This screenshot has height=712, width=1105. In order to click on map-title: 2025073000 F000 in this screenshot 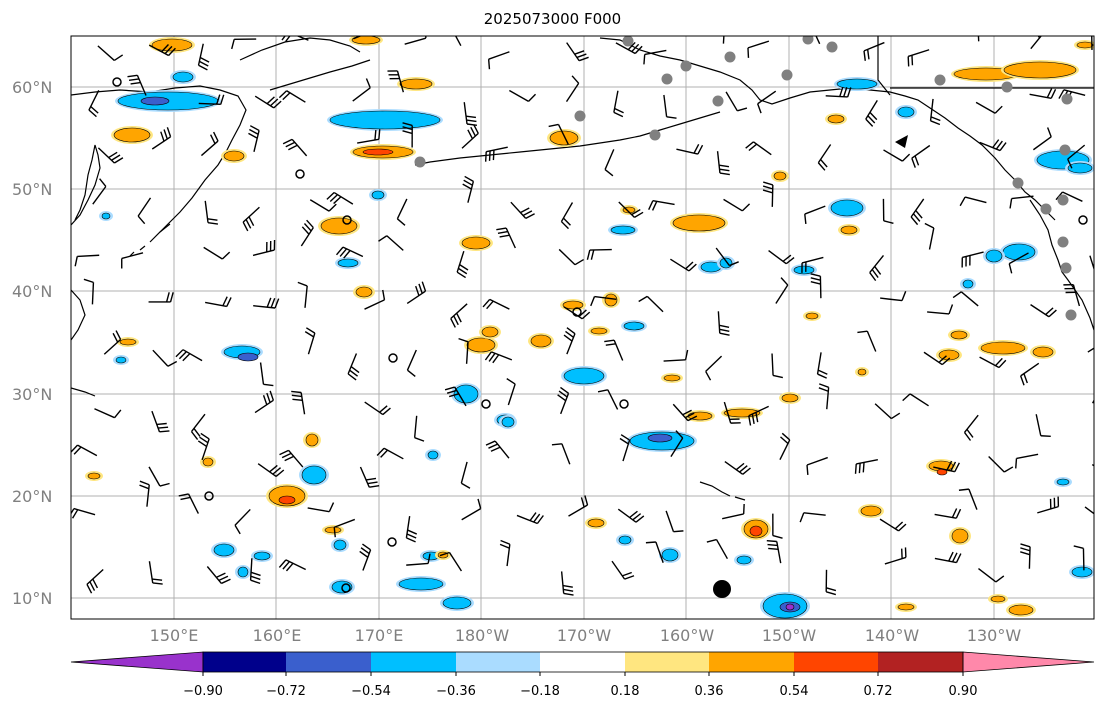, I will do `click(552, 19)`.